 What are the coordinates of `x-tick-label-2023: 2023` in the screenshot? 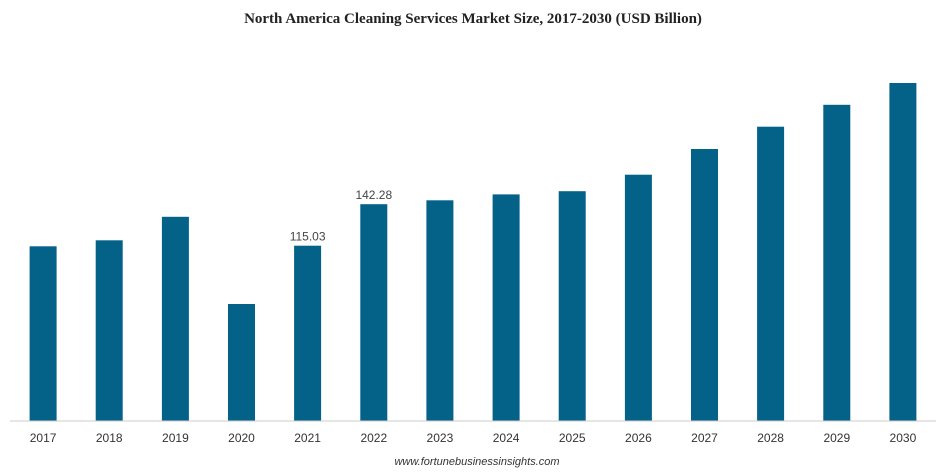 It's located at (440, 438).